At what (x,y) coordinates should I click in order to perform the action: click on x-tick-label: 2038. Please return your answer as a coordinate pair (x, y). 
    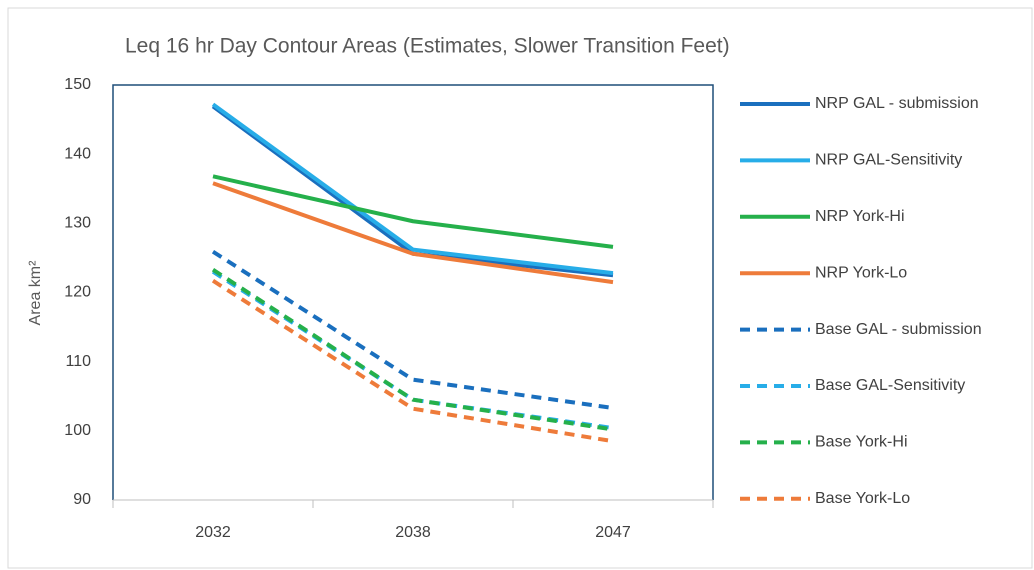
    Looking at the image, I should click on (413, 532).